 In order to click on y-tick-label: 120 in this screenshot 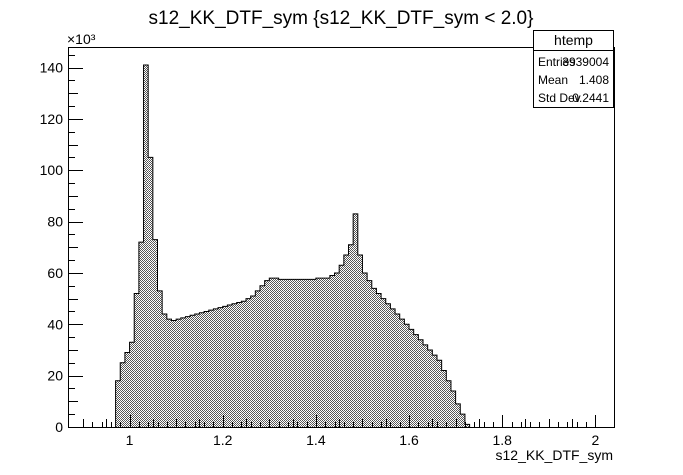, I will do `click(52, 119)`.